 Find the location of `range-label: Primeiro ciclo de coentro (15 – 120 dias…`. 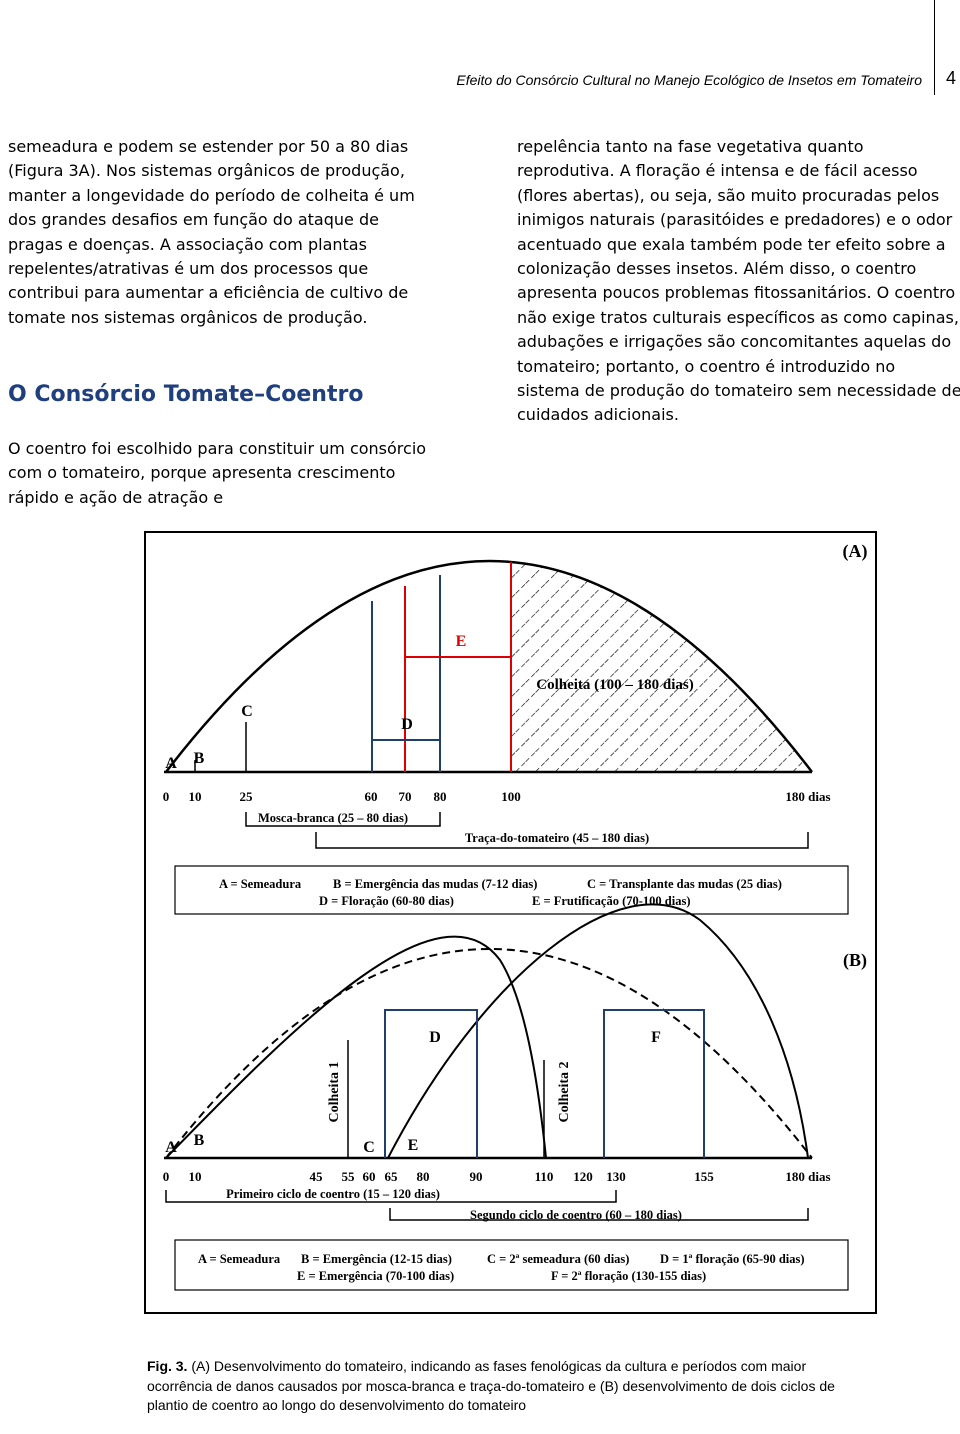

range-label: Primeiro ciclo de coentro (15 – 120 dias… is located at coordinates (333, 1194).